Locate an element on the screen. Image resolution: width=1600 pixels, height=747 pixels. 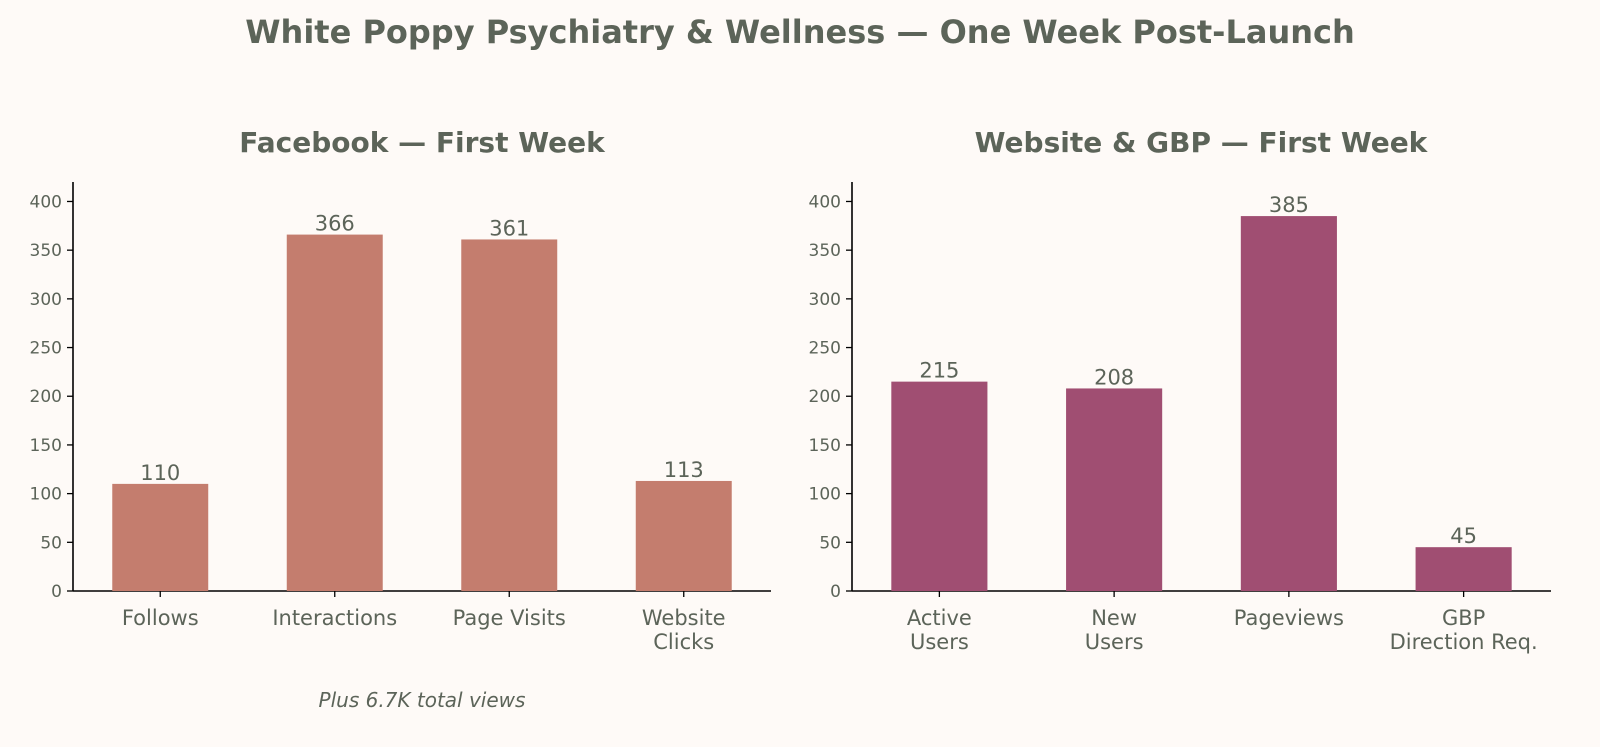
x-tick-label-line: Follows is located at coordinates (160, 618).